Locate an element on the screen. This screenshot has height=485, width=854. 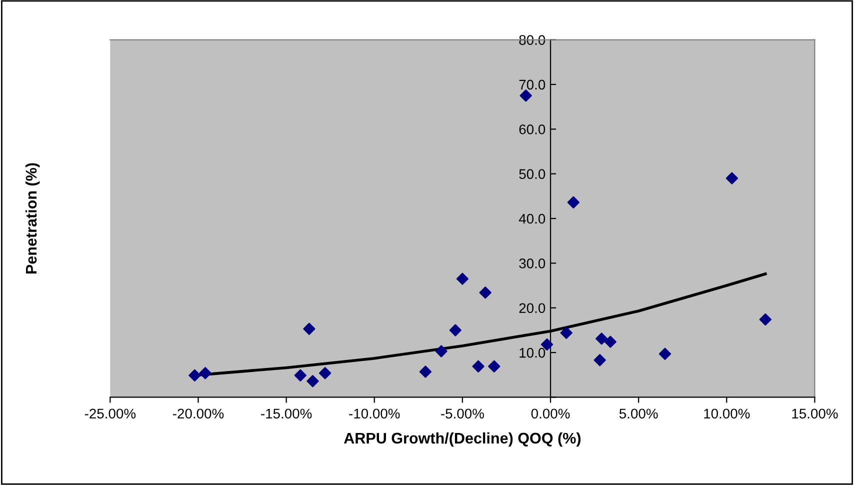
x-tick-label: -20.00% is located at coordinates (198, 413).